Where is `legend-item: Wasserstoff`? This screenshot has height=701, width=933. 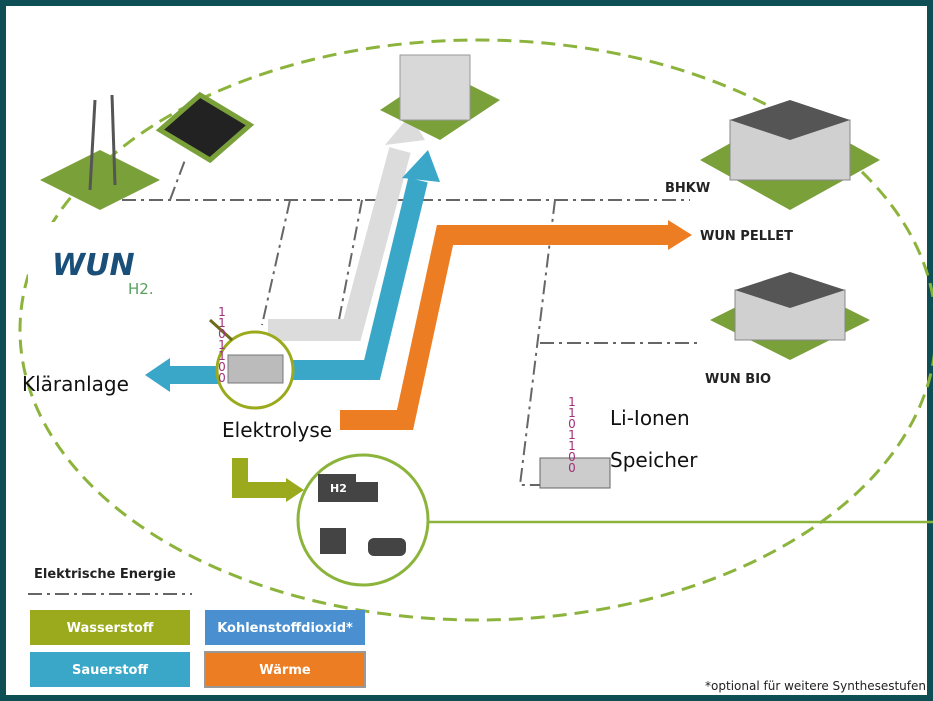
legend-item: Wasserstoff is located at coordinates (110, 628).